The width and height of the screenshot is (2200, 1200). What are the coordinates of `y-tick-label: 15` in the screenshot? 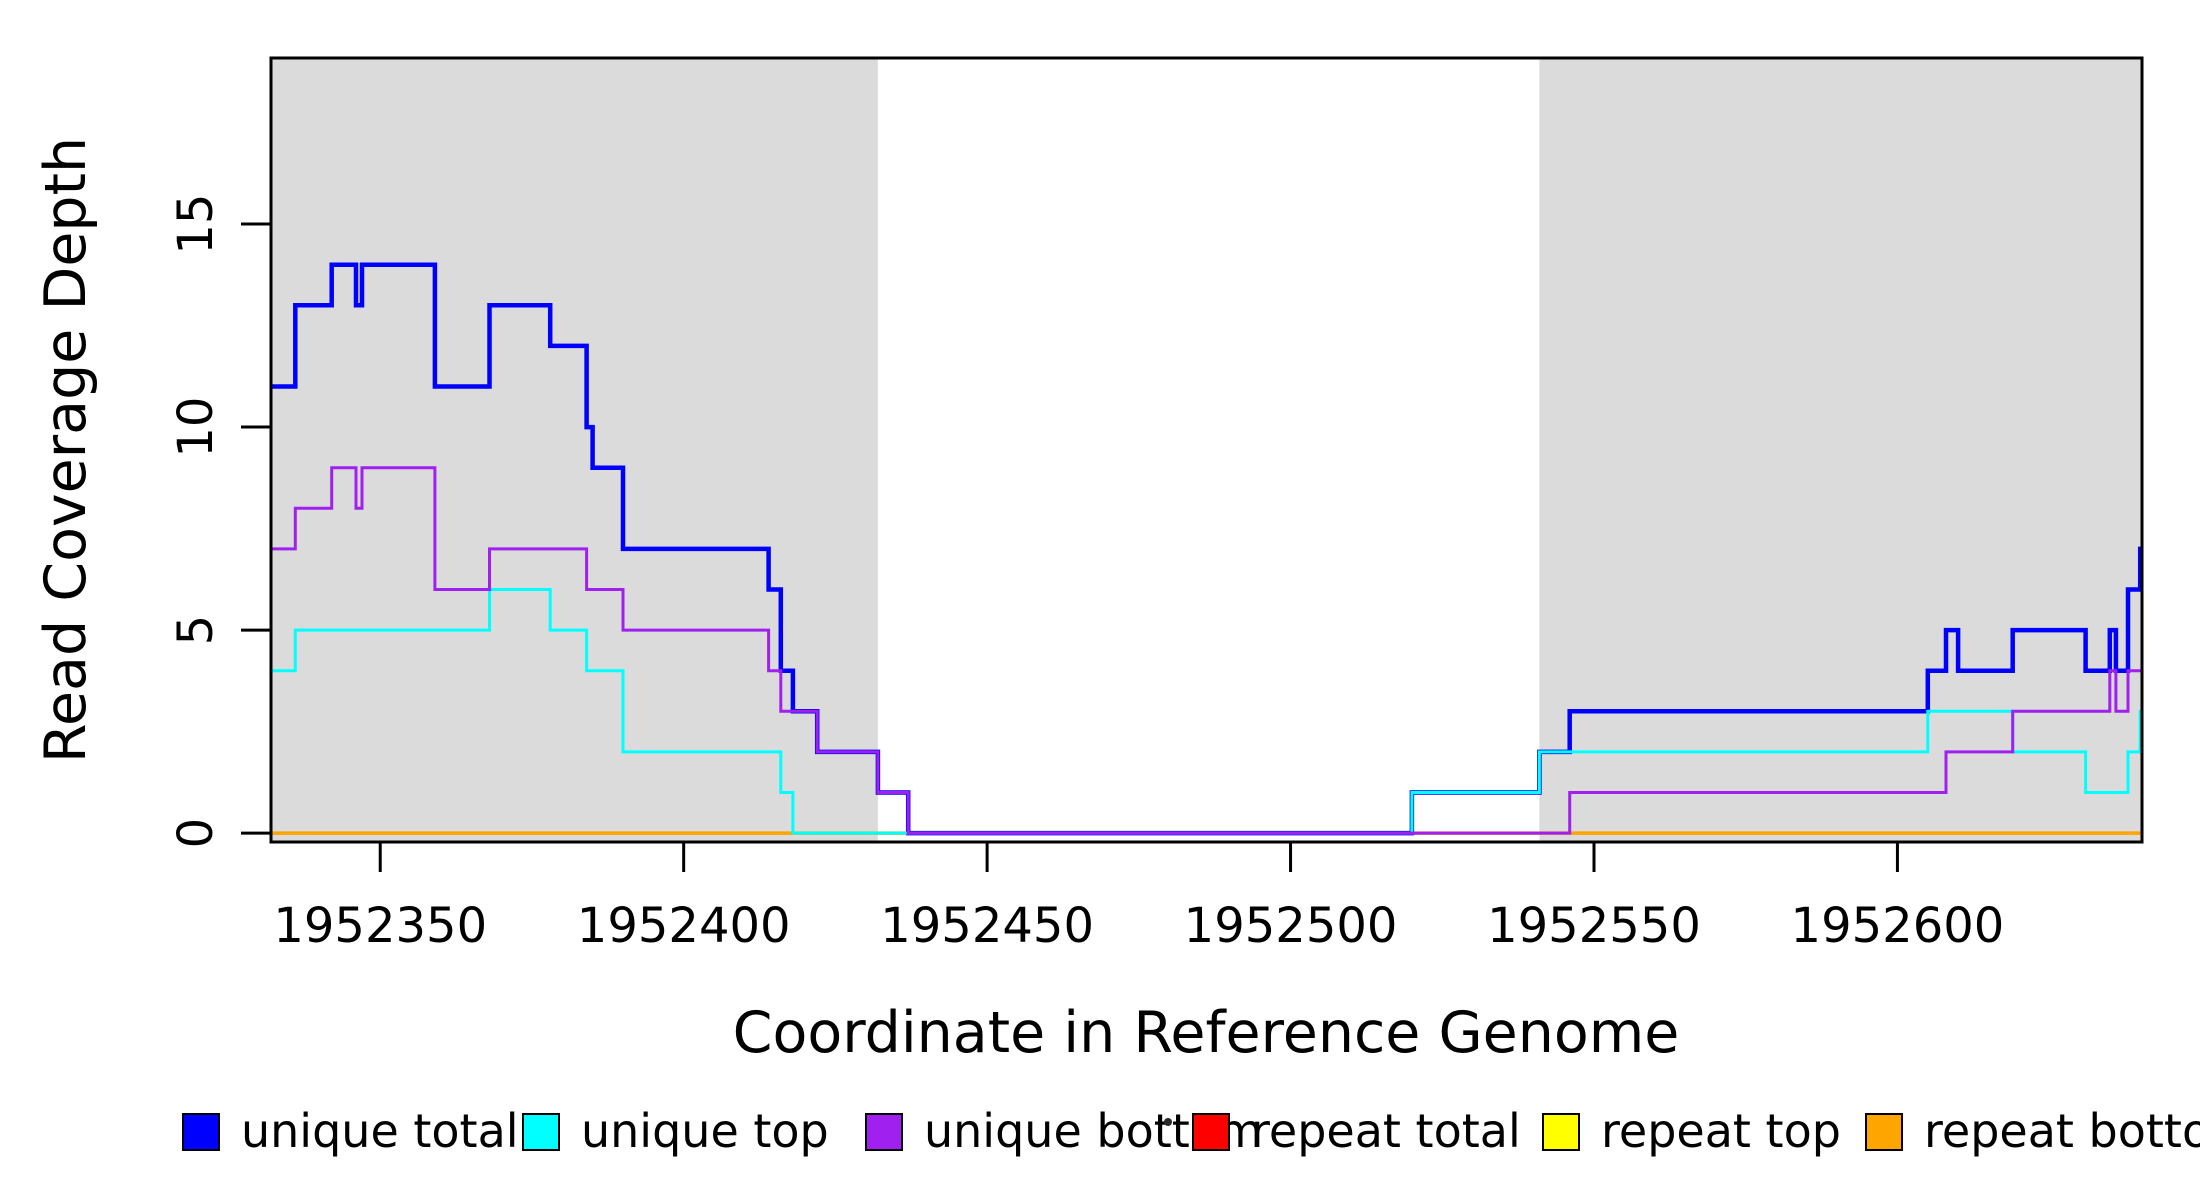 It's located at (196, 224).